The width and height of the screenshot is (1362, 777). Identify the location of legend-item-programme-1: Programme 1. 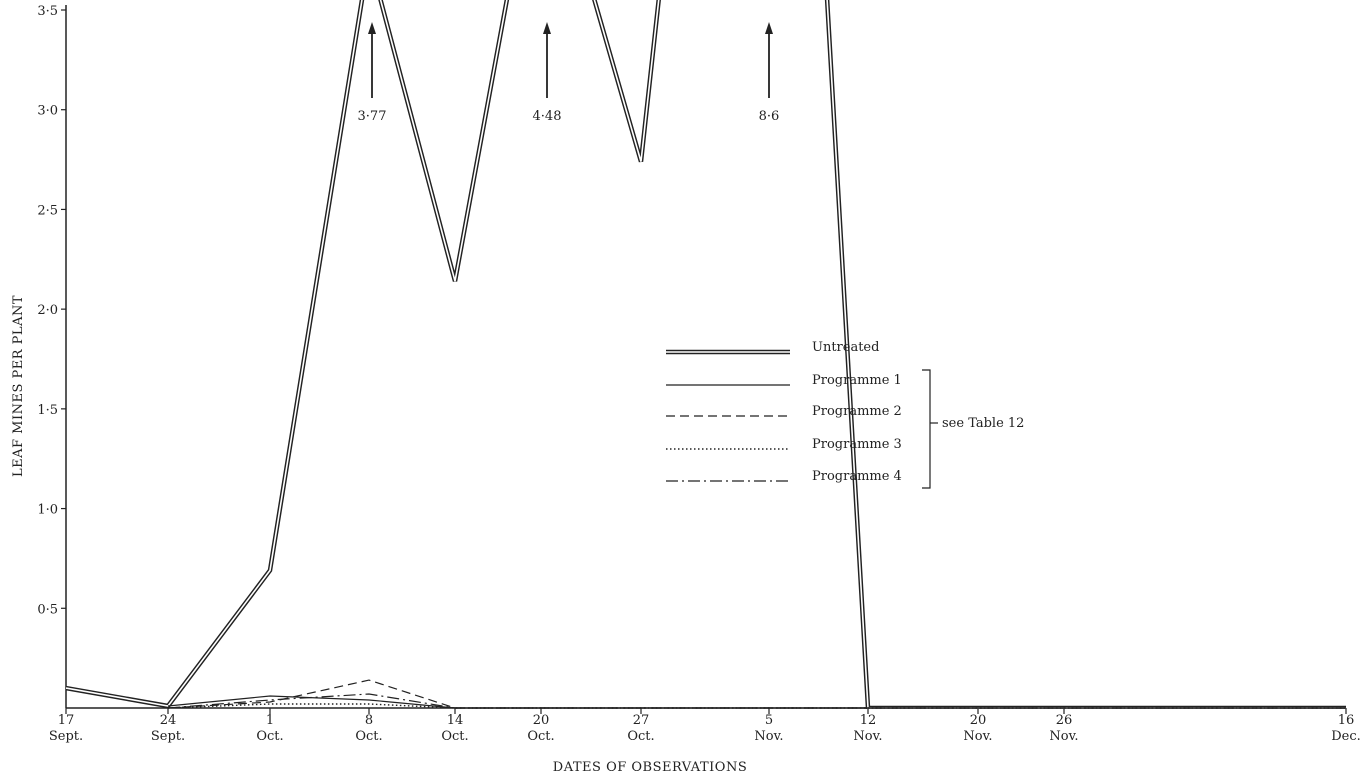
(784, 380).